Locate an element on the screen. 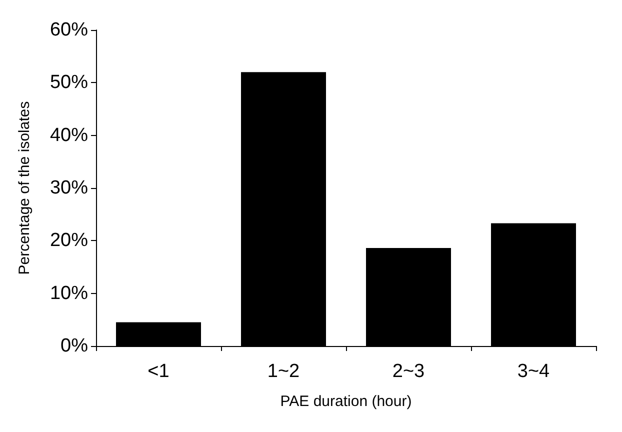  x-tick-label: 2~3 is located at coordinates (408, 371).